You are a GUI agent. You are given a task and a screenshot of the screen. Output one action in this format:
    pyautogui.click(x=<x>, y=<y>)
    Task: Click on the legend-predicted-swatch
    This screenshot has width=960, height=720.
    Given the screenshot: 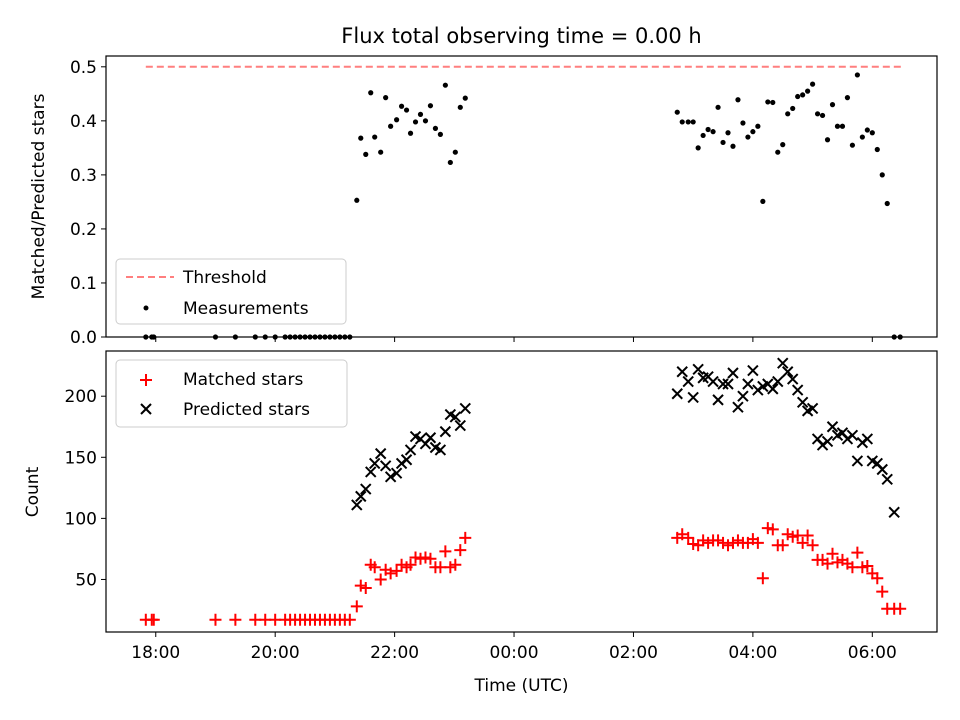 What is the action you would take?
    pyautogui.click(x=146, y=409)
    